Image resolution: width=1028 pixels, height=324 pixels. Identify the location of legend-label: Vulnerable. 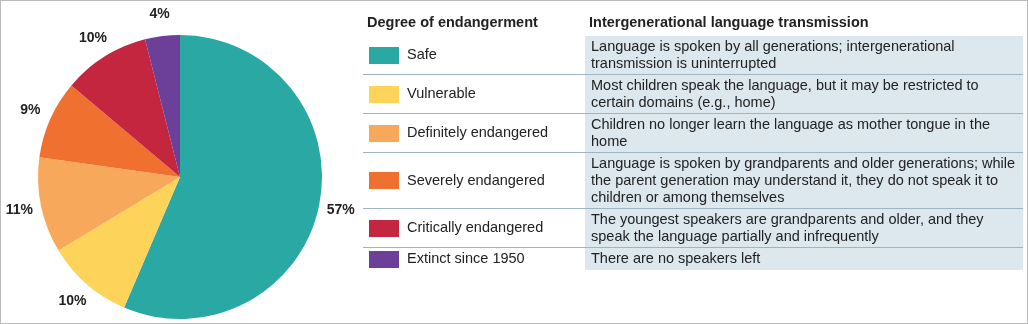
(441, 93).